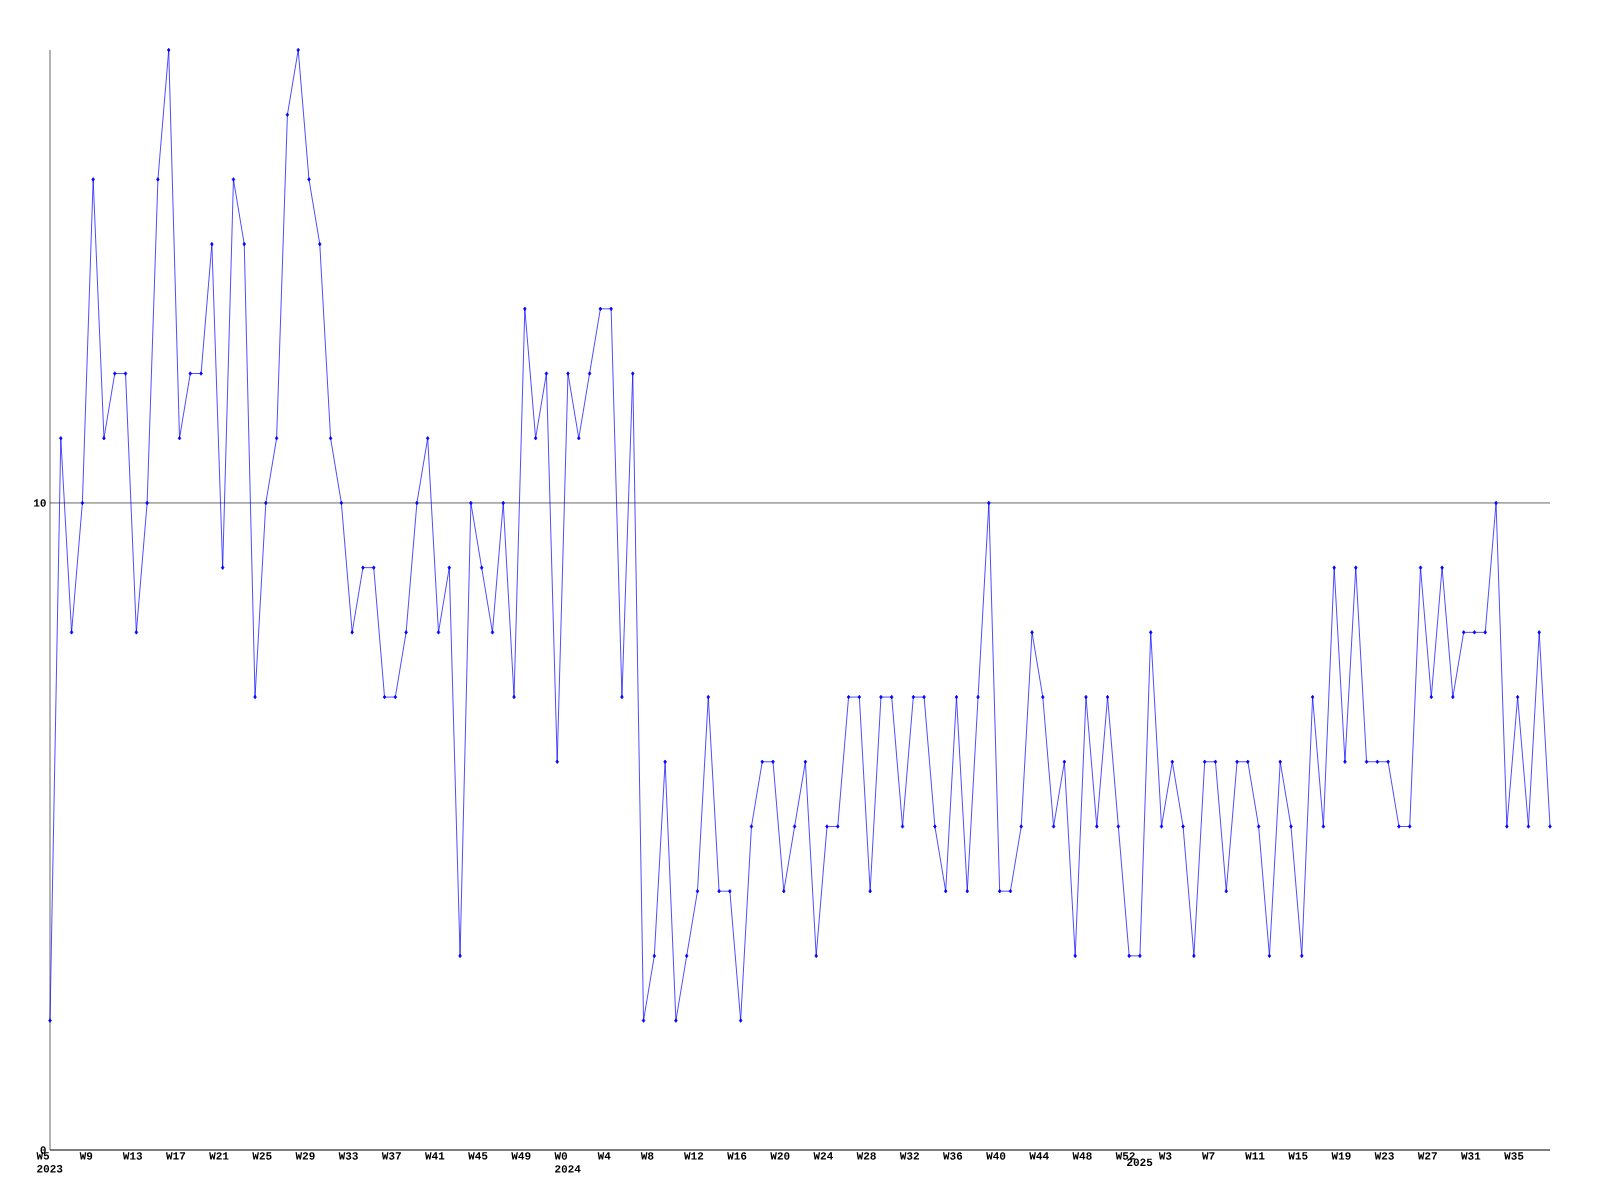 This screenshot has height=1200, width=1600. What do you see at coordinates (1208, 1156) in the screenshot?
I see `x-tick-label: W7` at bounding box center [1208, 1156].